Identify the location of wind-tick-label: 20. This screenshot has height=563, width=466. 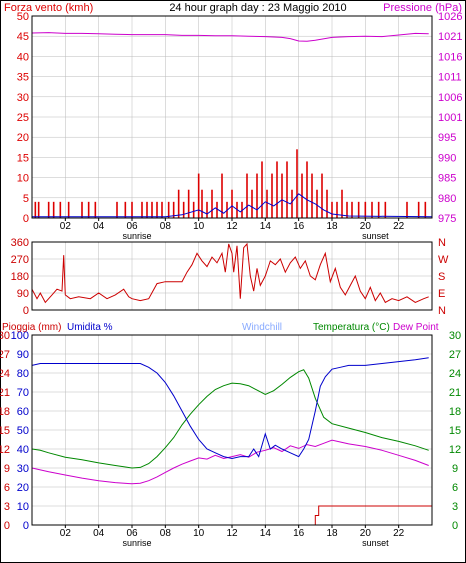
(23, 138).